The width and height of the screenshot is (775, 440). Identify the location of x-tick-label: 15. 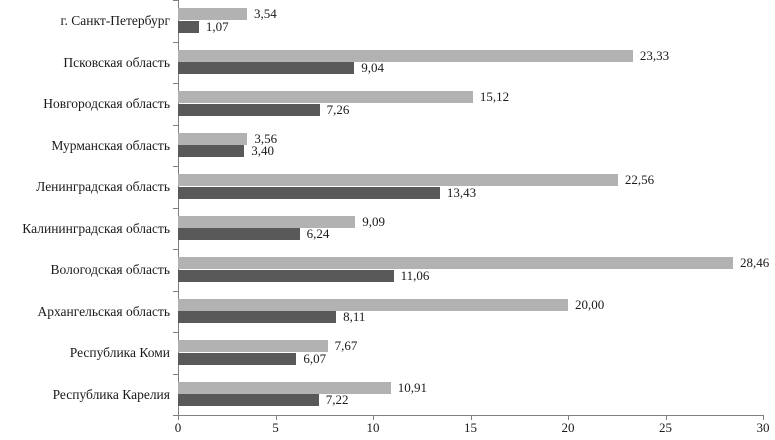
(470, 427).